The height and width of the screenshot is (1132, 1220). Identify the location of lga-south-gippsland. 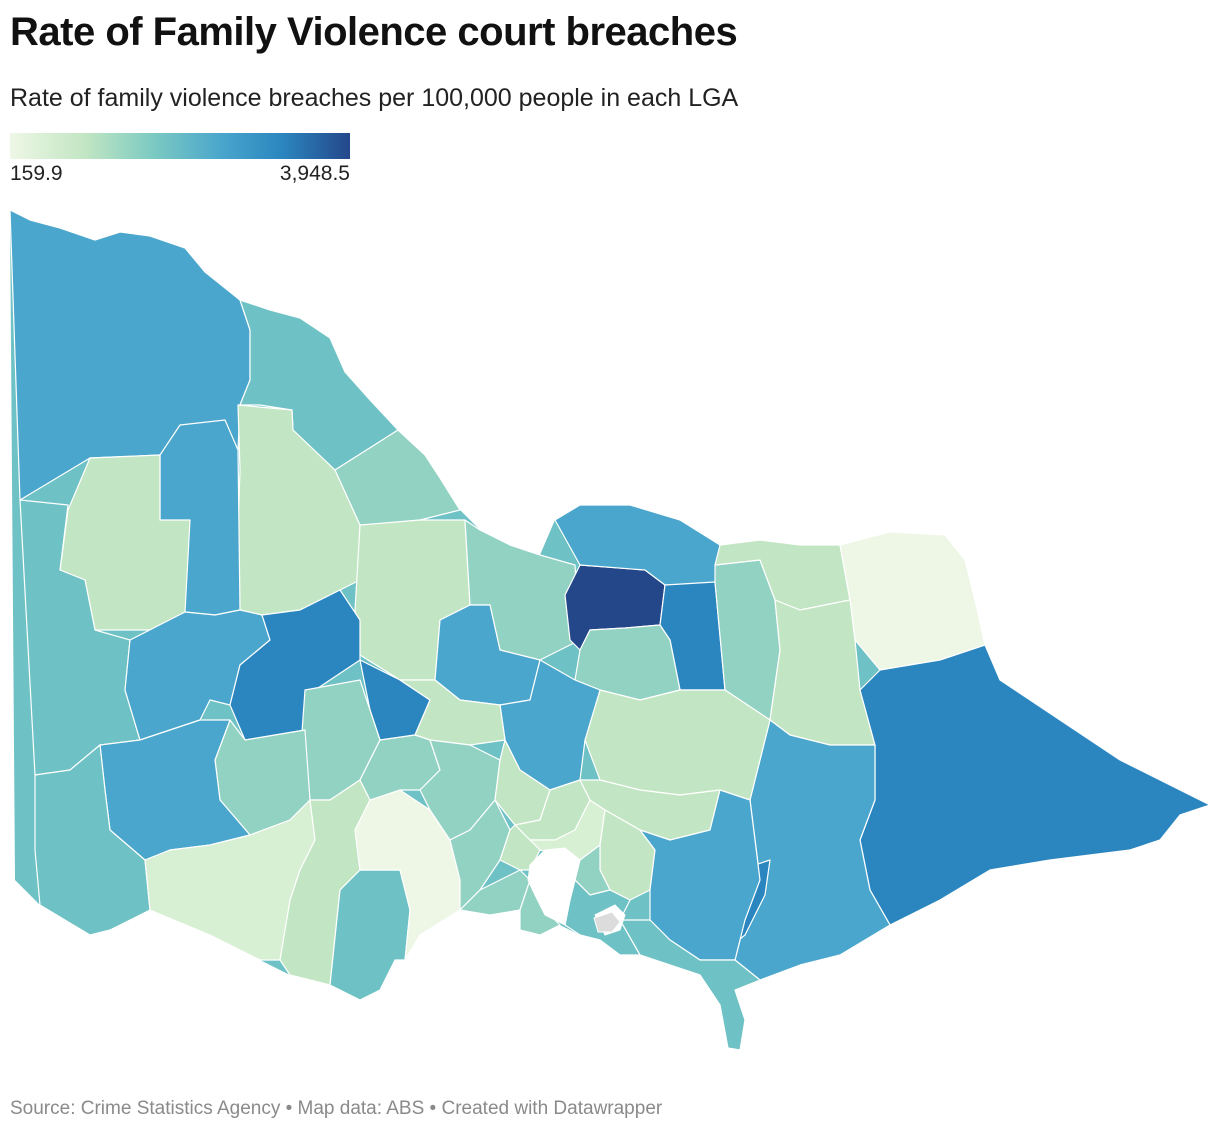
(690, 985).